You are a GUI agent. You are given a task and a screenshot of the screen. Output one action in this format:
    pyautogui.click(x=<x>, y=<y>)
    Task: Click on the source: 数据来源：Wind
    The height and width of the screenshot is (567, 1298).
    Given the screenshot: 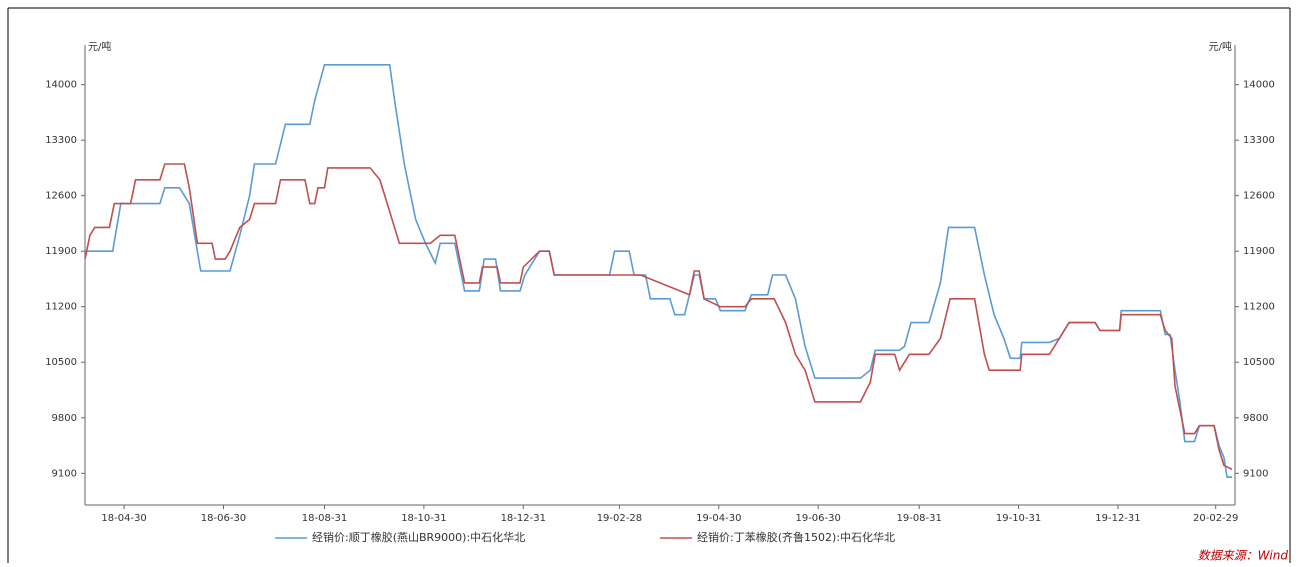 What is the action you would take?
    pyautogui.click(x=1243, y=556)
    